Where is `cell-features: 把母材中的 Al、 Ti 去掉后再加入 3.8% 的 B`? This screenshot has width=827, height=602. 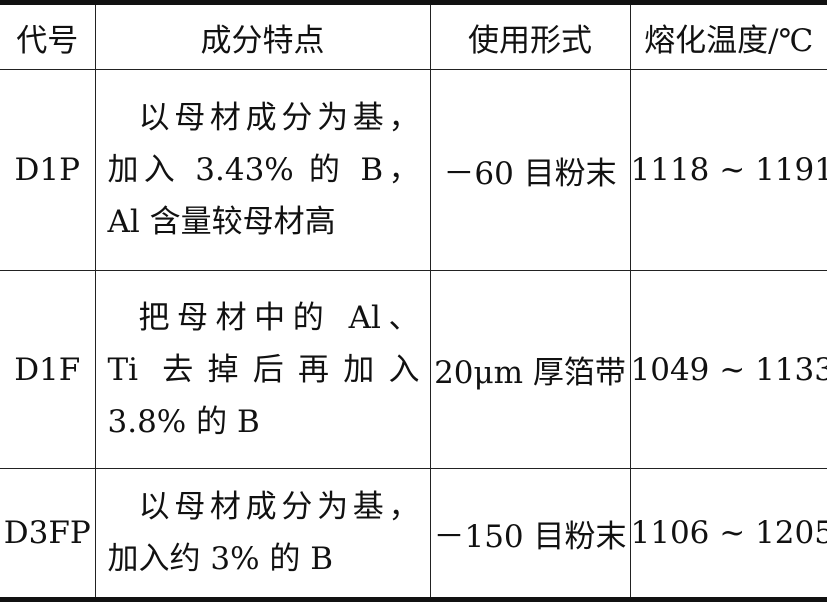
cell-features: 把母材中的 Al、 Ti 去掉后再加入 3.8% 的 B is located at coordinates (262, 369).